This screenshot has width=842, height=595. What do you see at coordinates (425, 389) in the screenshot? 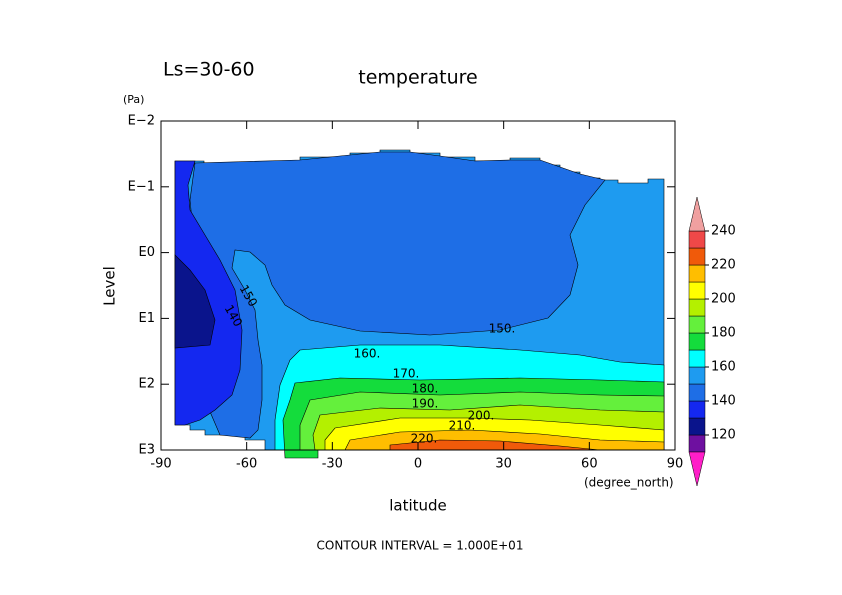
I see `contour-label: 180.` at bounding box center [425, 389].